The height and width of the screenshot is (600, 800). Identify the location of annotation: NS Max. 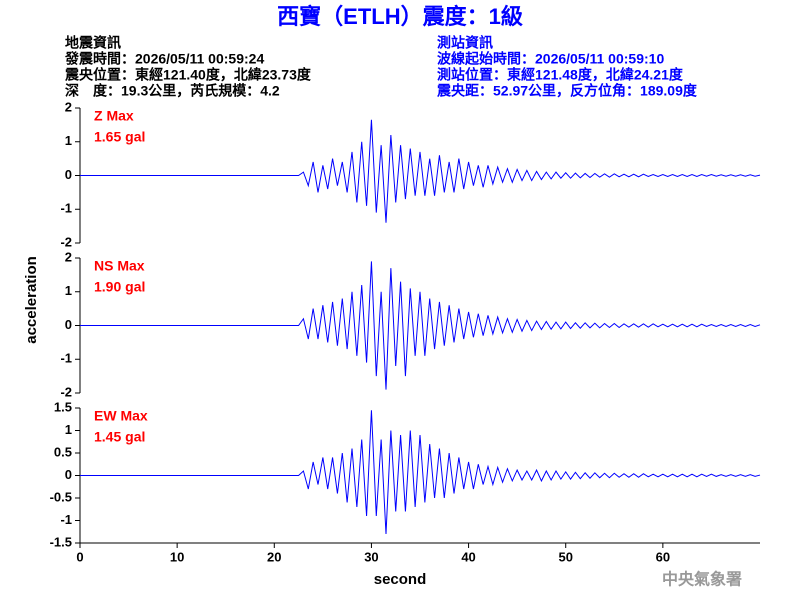
(119, 266).